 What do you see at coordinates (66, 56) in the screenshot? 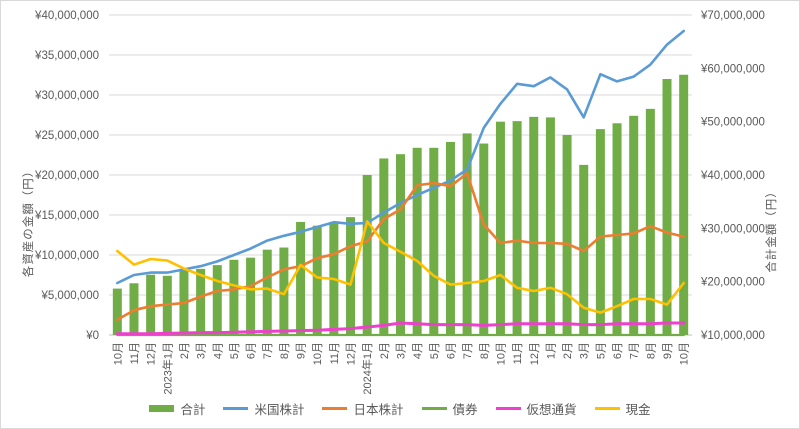
I see `left-axis-tick: ¥35,000,000` at bounding box center [66, 56].